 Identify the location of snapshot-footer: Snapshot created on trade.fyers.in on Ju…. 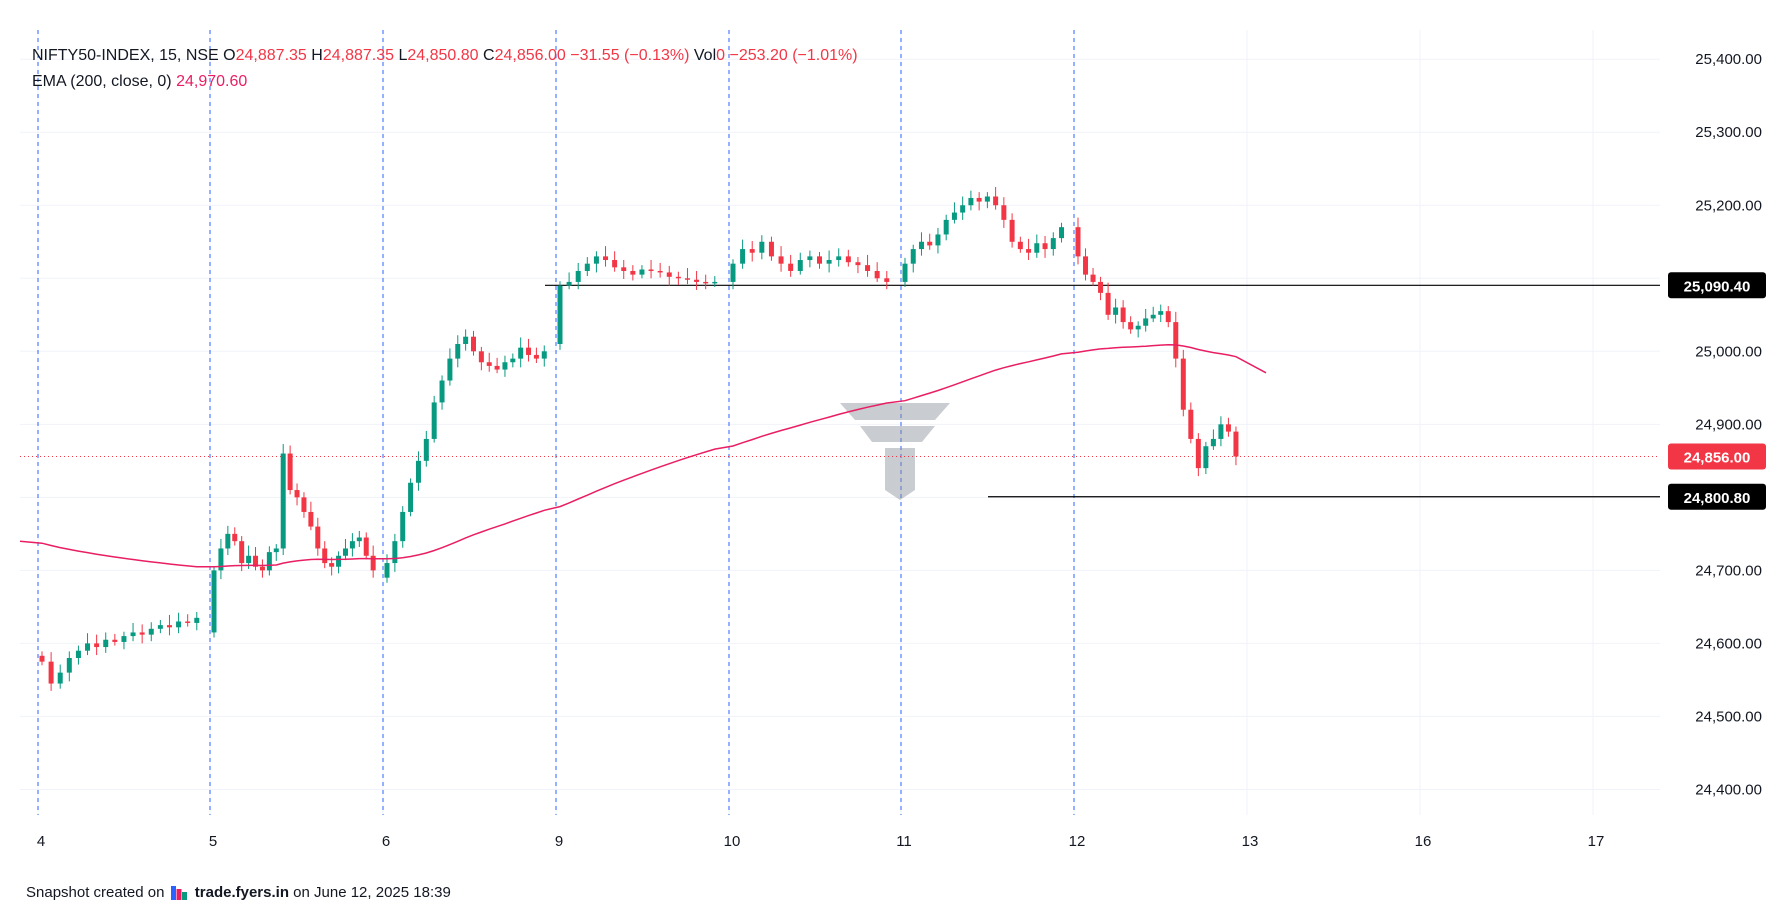
(238, 892).